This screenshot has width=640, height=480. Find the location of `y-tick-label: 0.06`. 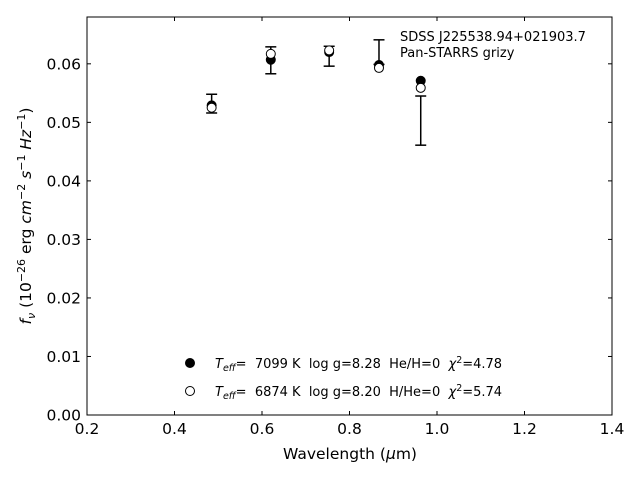

y-tick-label: 0.06 is located at coordinates (63, 64).